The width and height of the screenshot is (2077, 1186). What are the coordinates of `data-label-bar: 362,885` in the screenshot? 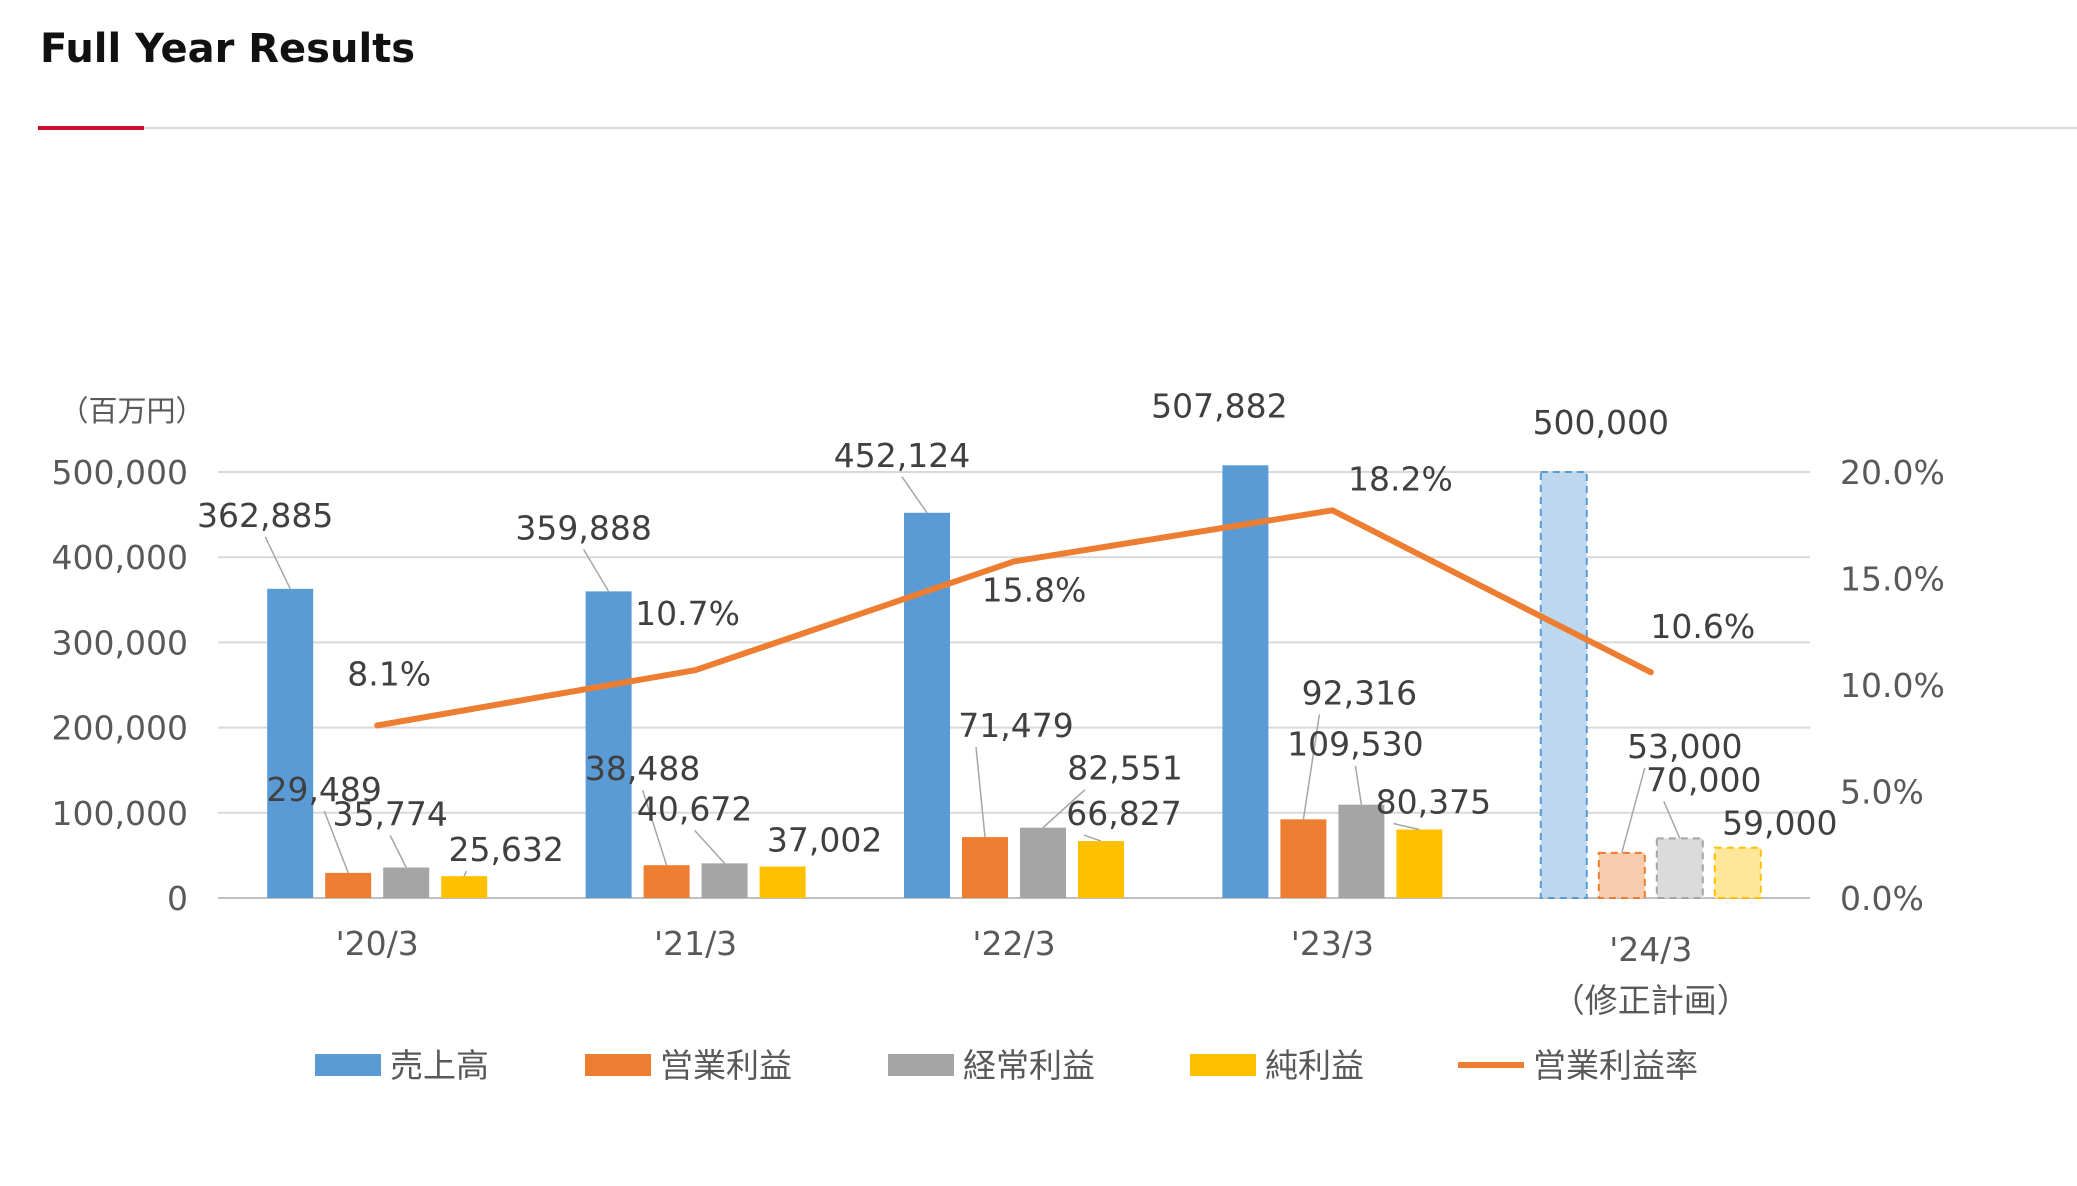 It's located at (265, 515).